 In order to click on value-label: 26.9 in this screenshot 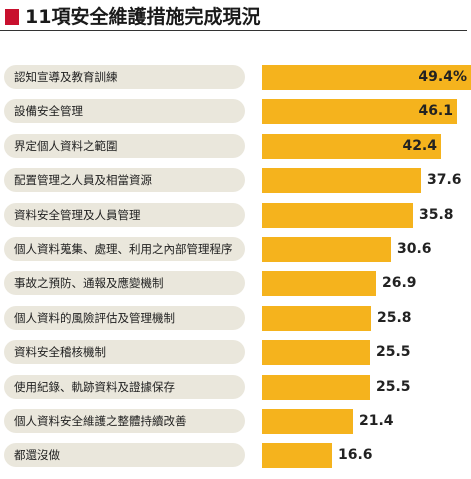, I will do `click(399, 283)`.